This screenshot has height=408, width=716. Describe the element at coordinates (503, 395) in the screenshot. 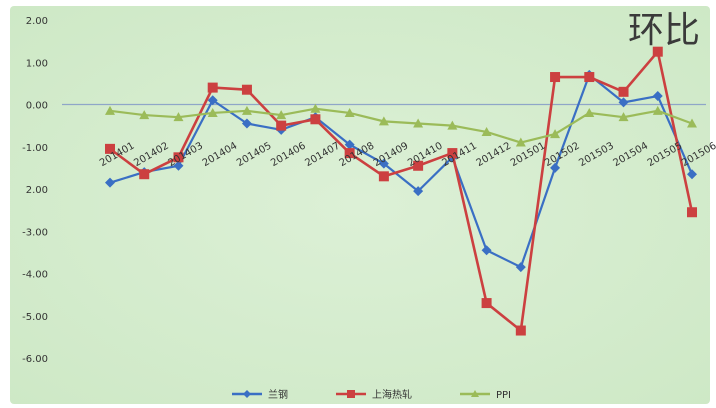

I see `legend-label: PPI` at that location.